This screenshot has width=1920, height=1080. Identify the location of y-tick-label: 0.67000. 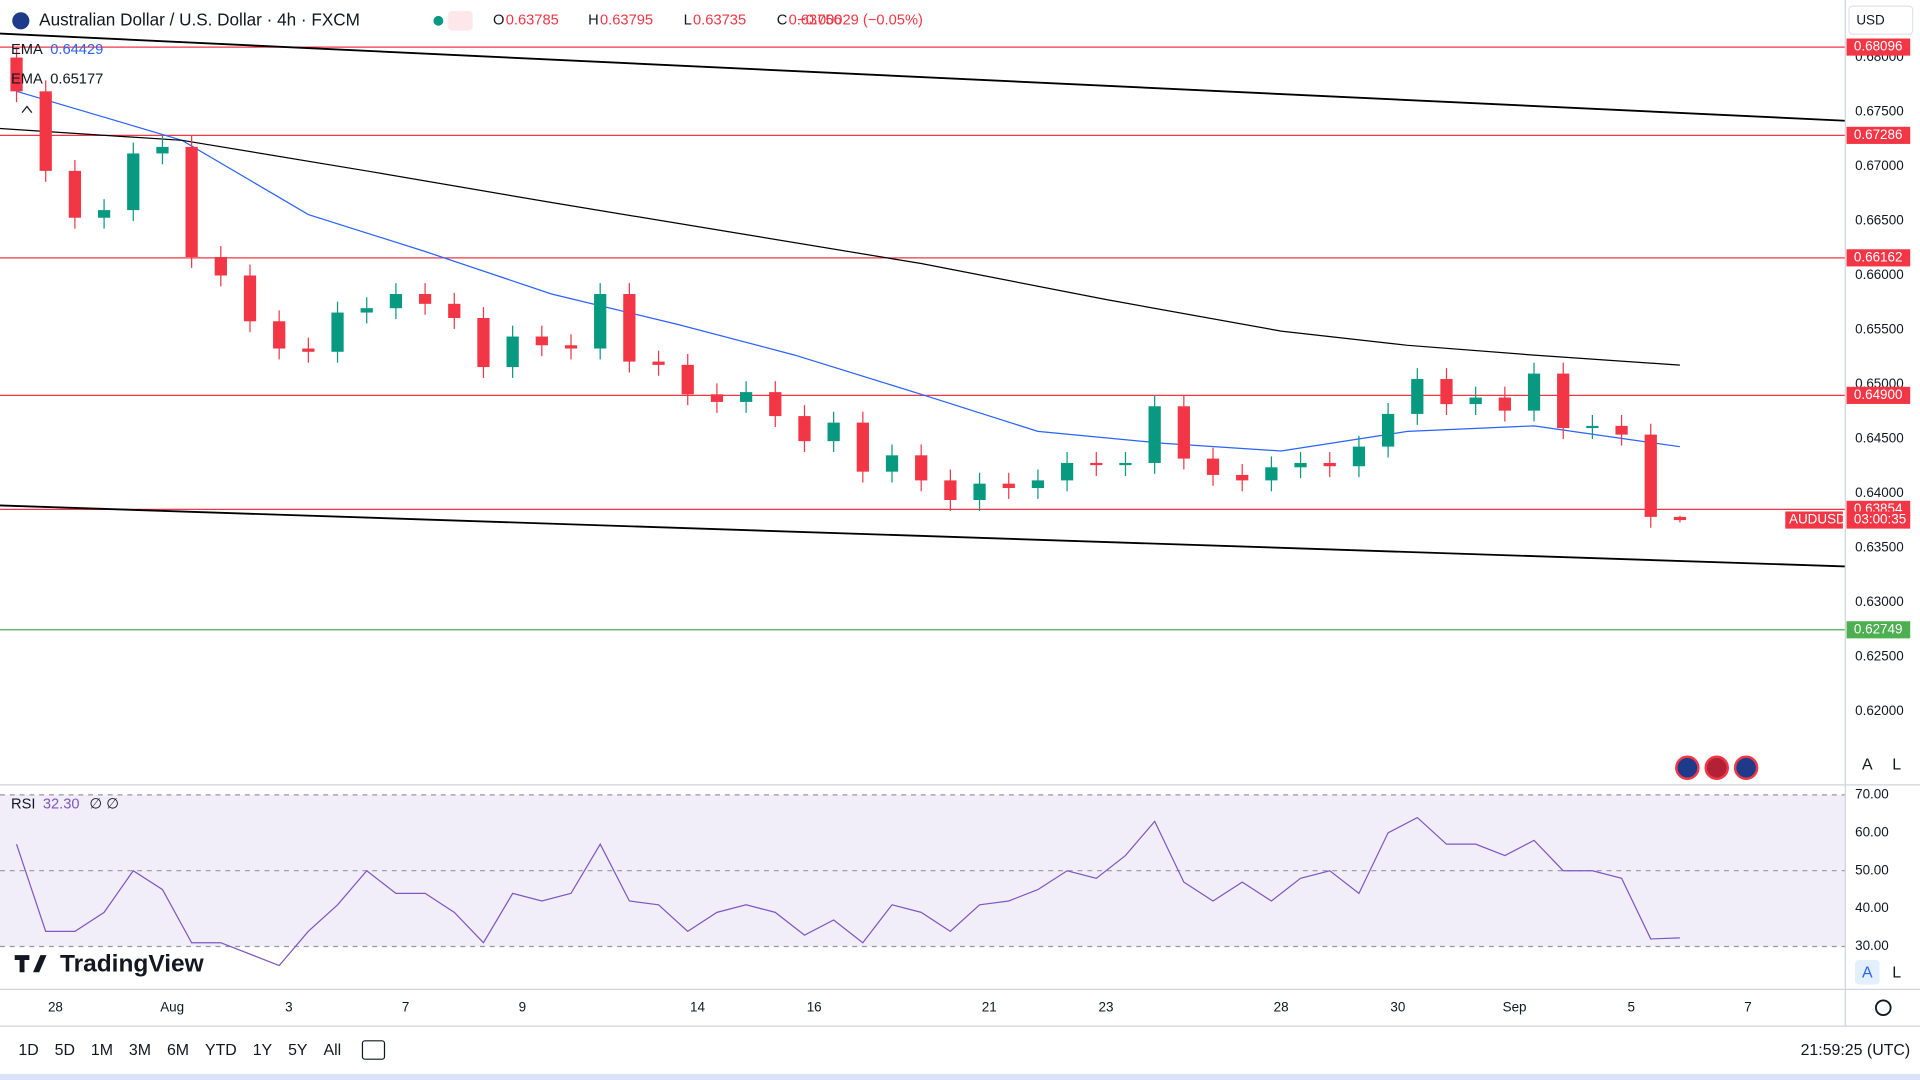
(1879, 165).